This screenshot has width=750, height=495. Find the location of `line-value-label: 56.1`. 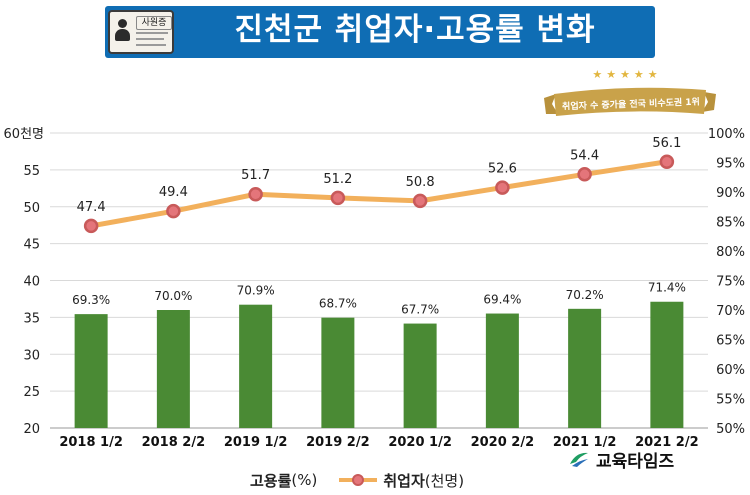

line-value-label: 56.1 is located at coordinates (666, 143).